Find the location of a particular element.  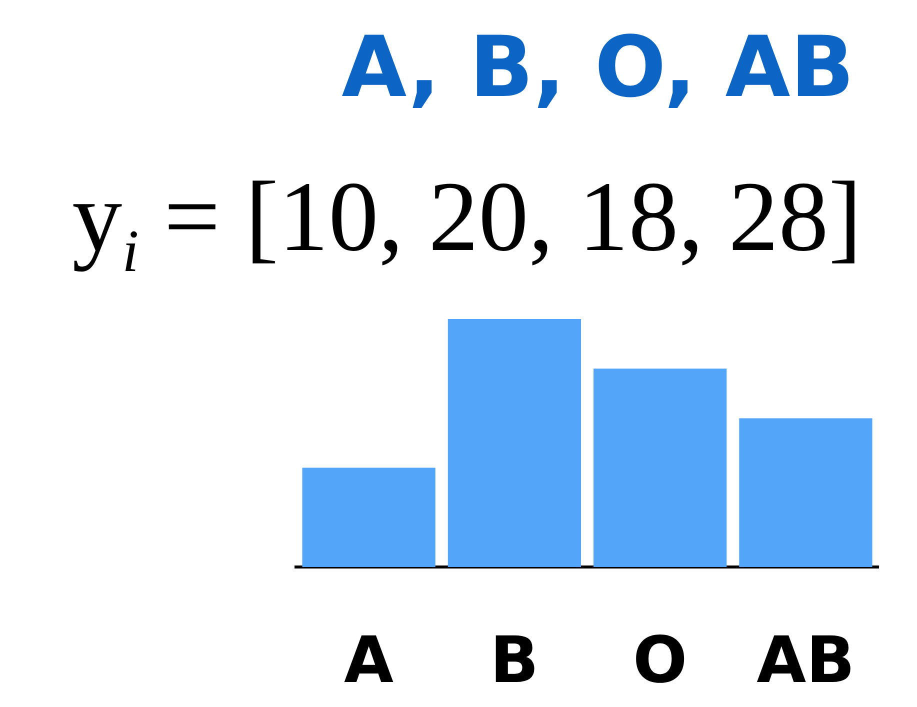

x-tick-label: AB is located at coordinates (805, 661).